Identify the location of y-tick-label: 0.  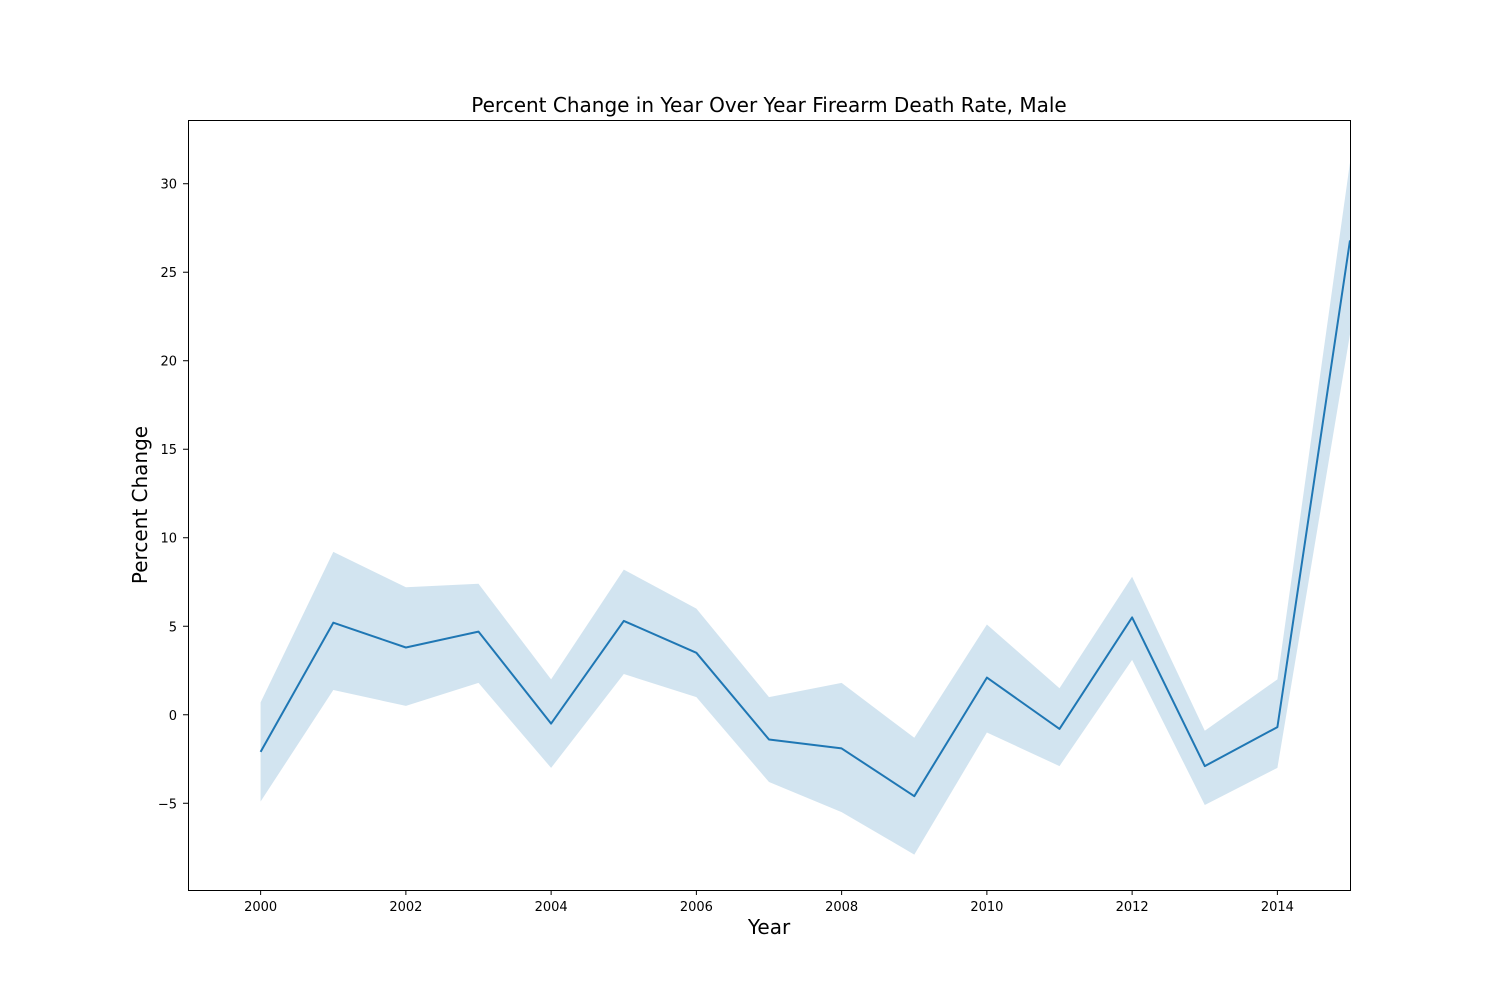
(173, 716).